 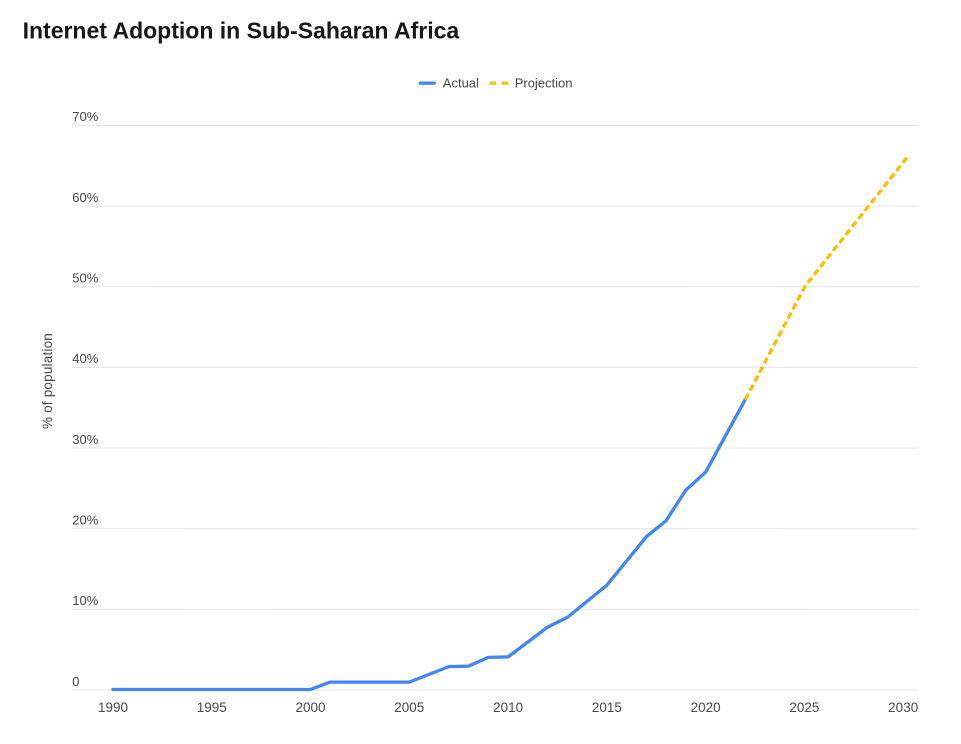 What do you see at coordinates (544, 82) in the screenshot?
I see `svg-text: Projection` at bounding box center [544, 82].